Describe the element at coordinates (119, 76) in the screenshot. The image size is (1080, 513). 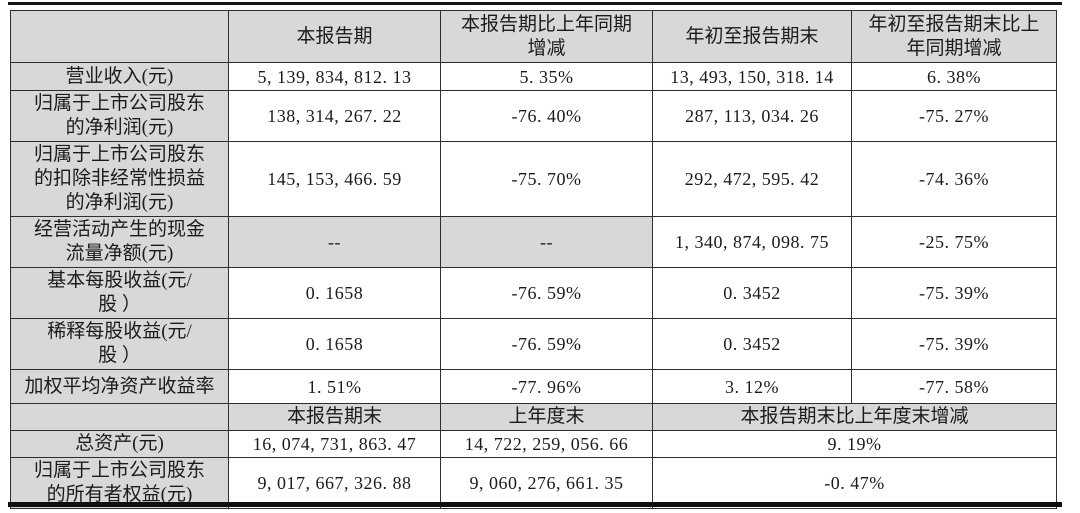
I see `row-label-operating-revenue: 营业收入(元)` at that location.